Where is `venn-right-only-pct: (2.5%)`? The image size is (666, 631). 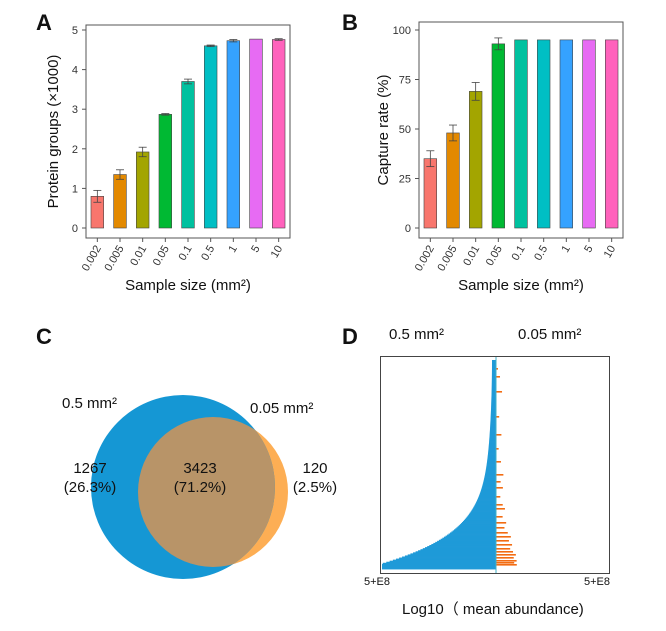
venn-right-only-pct: (2.5%) is located at coordinates (315, 487).